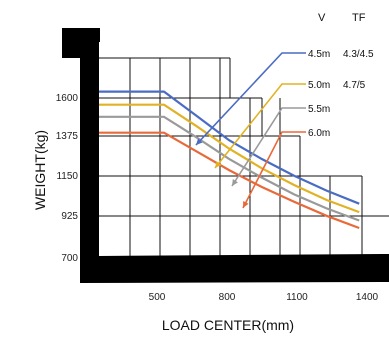 This screenshot has height=338, width=389. I want to click on y-tick-label: 700, so click(69, 258).